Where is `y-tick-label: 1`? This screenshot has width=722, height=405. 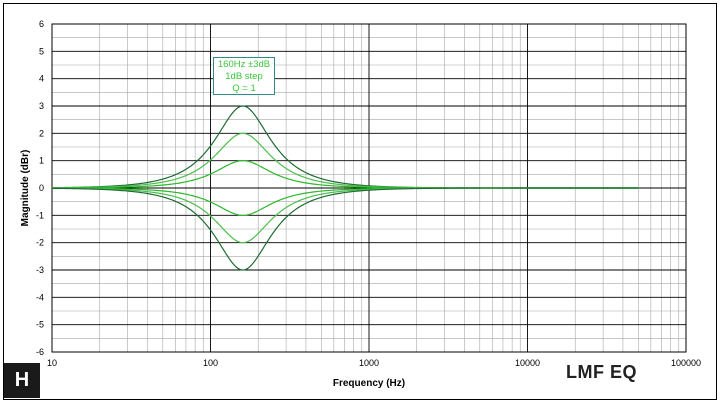
y-tick-label: 1 is located at coordinates (41, 161).